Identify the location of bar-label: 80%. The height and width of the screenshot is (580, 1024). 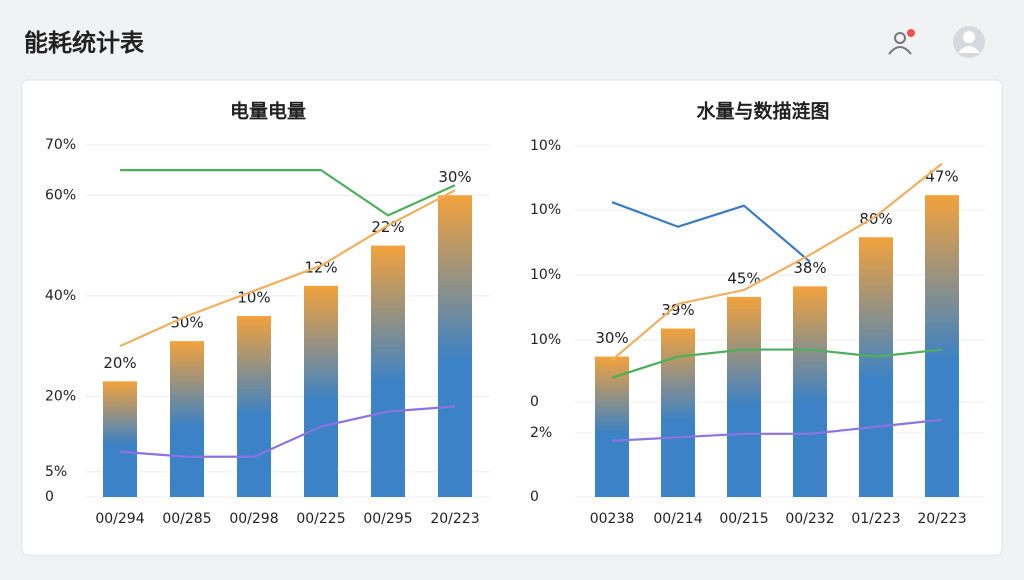
(875, 219).